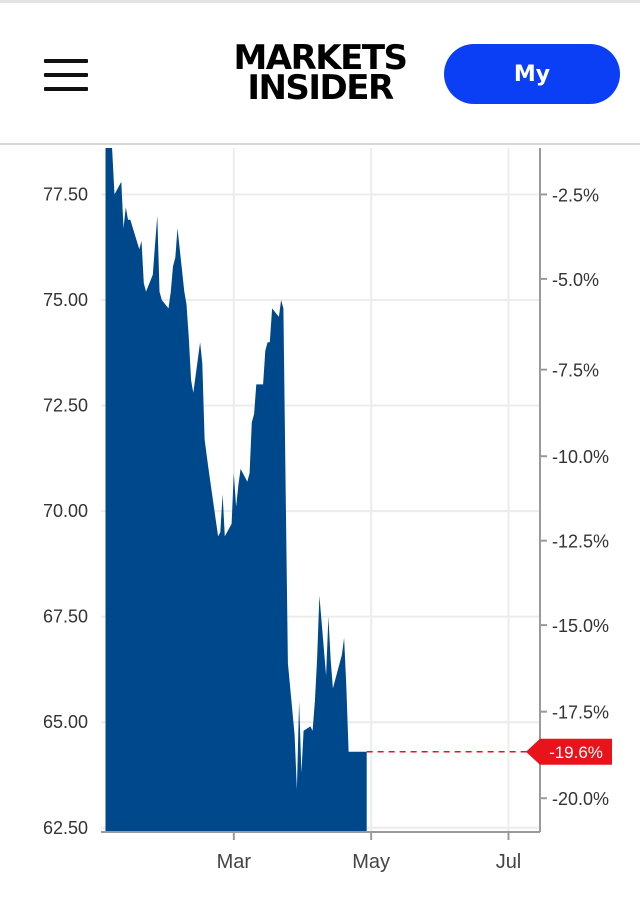  Describe the element at coordinates (320, 58) in the screenshot. I see `logo-line-1: MARKETS` at that location.